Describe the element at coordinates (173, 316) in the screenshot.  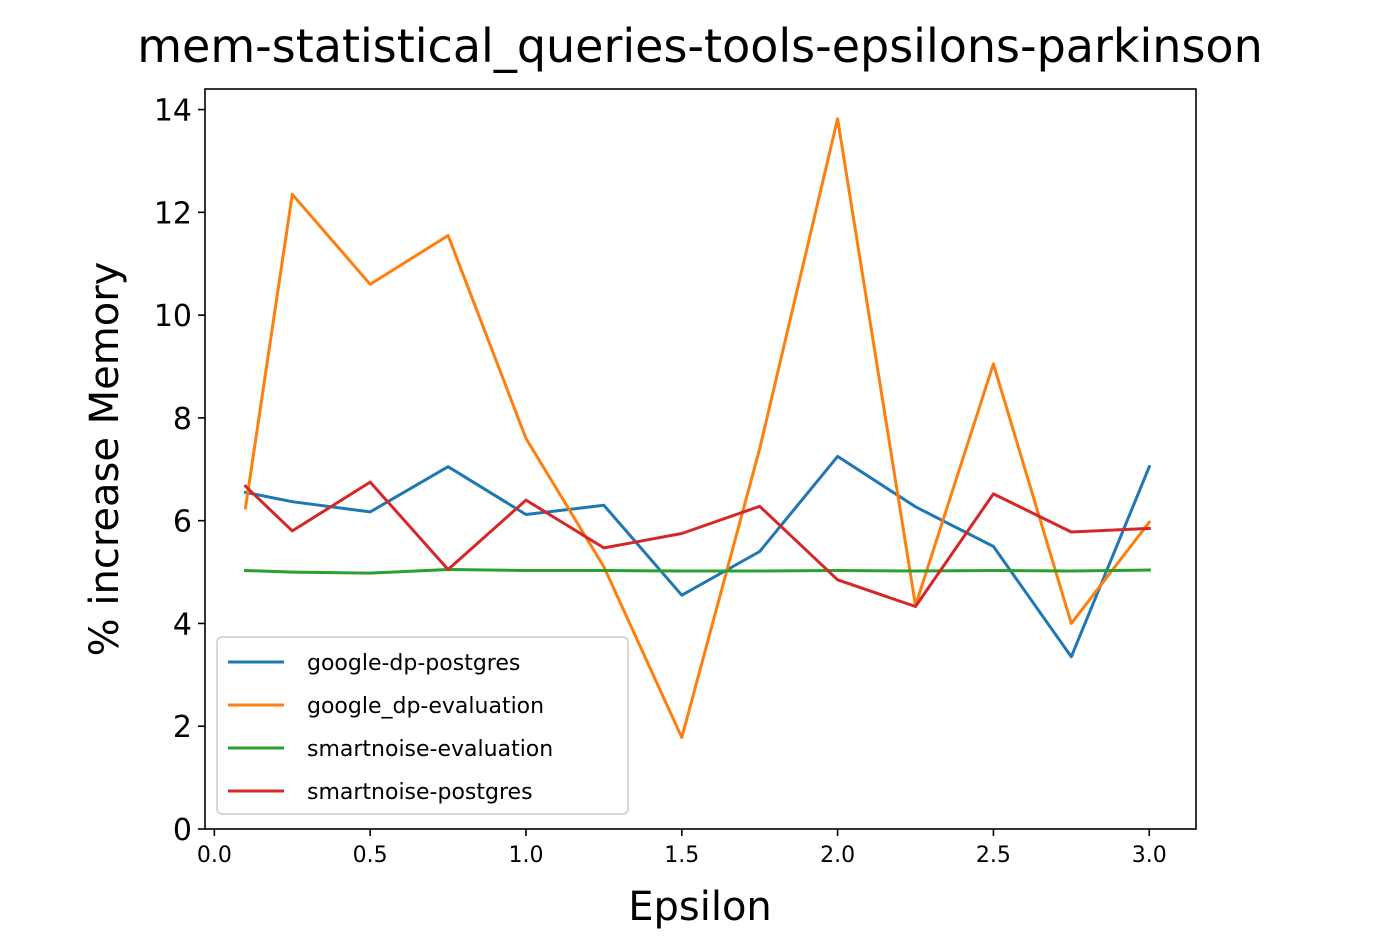
I see `y-tick-label: 10` at that location.